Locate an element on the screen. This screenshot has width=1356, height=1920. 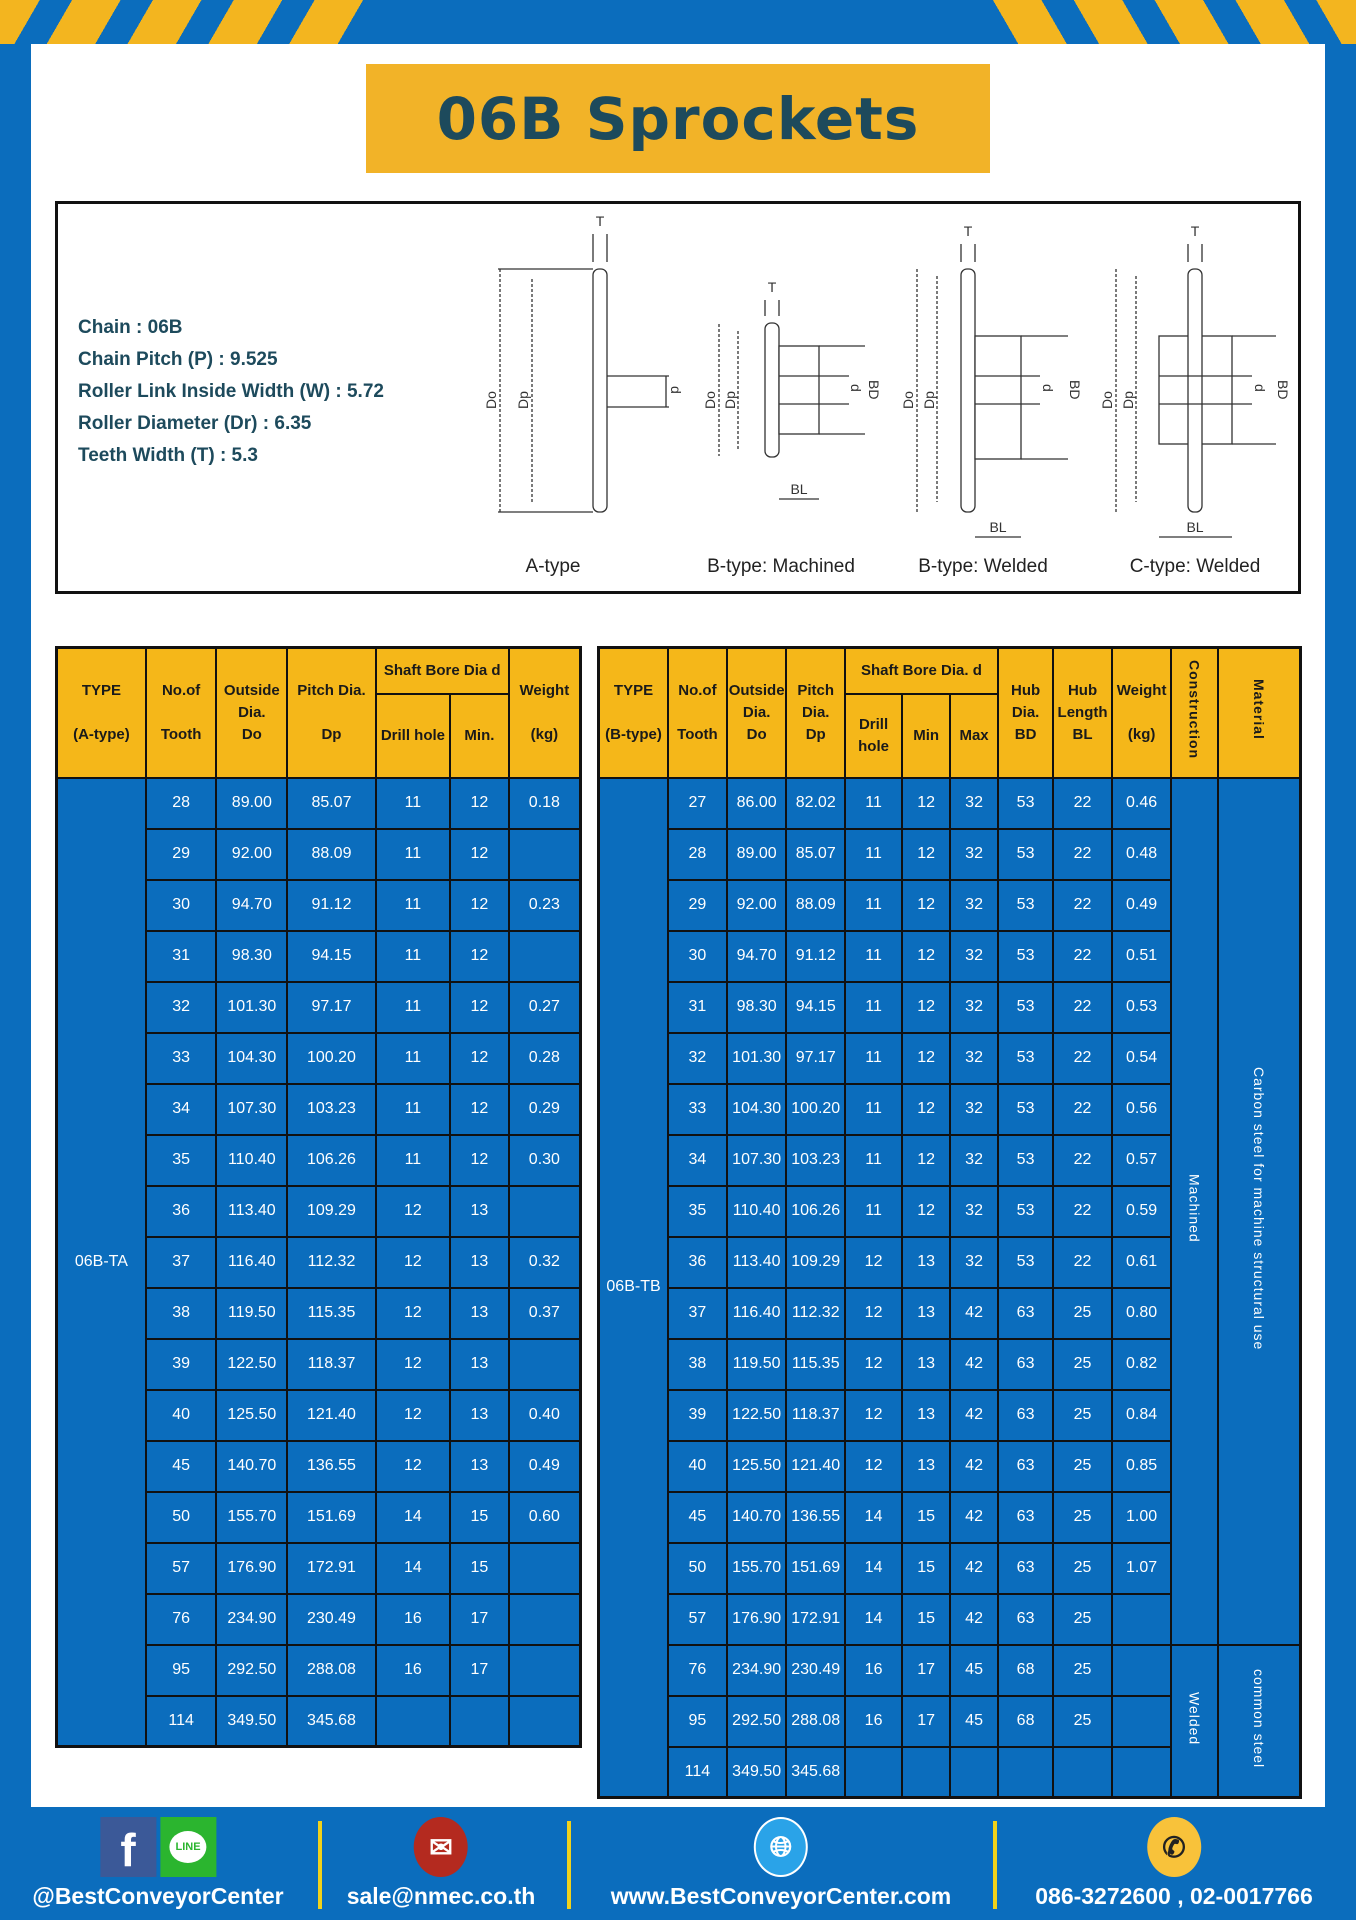
cell-drill-hole is located at coordinates (873, 1772).